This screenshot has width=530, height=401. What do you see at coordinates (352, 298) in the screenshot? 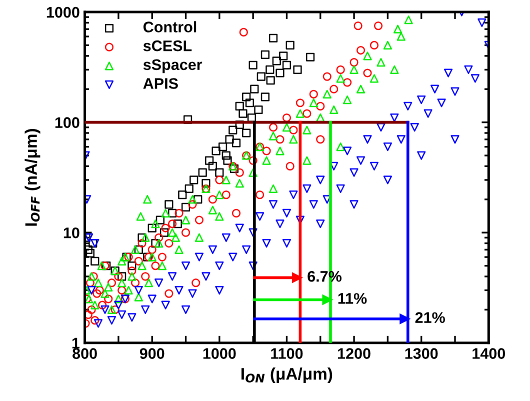
I see `annotation: 11%` at bounding box center [352, 298].